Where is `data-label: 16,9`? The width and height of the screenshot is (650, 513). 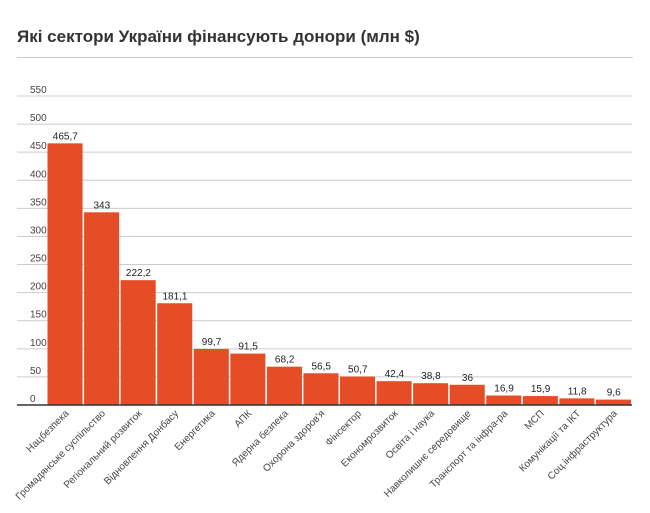 data-label: 16,9 is located at coordinates (504, 389).